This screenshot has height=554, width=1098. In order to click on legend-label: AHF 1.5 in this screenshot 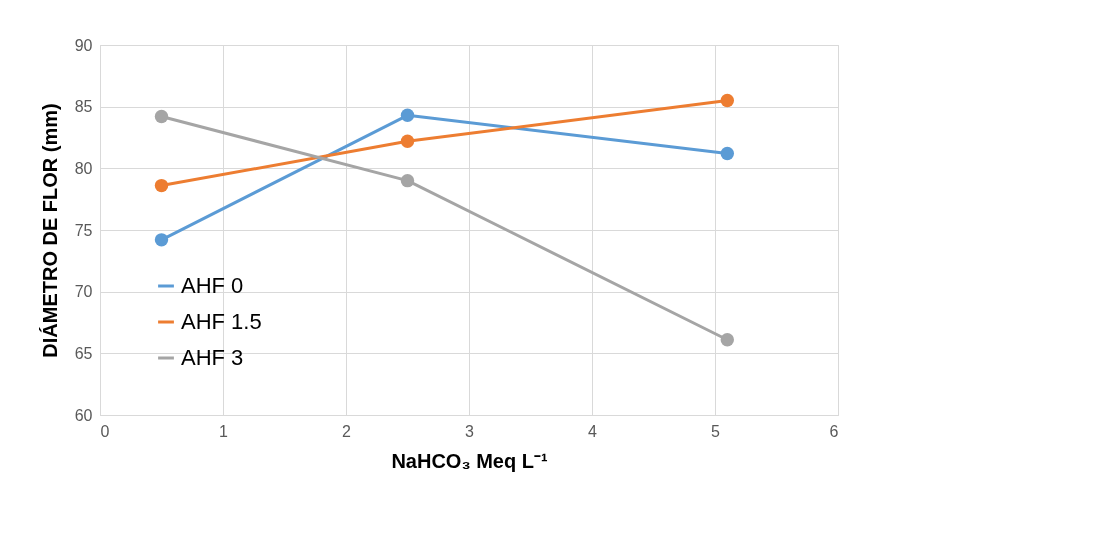, I will do `click(221, 321)`.